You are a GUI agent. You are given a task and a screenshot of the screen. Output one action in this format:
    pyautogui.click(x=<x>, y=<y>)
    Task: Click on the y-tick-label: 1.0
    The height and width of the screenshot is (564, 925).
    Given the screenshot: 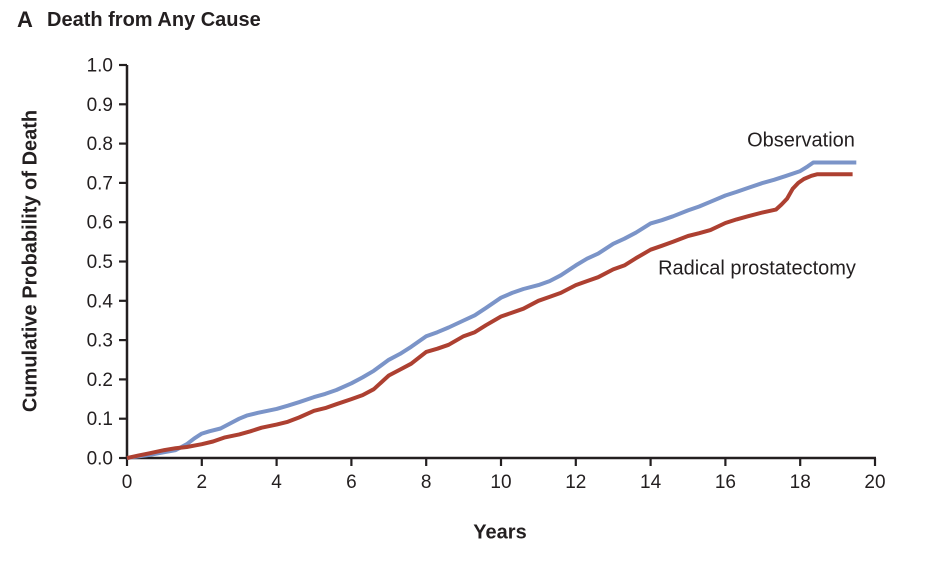 What is the action you would take?
    pyautogui.click(x=100, y=66)
    